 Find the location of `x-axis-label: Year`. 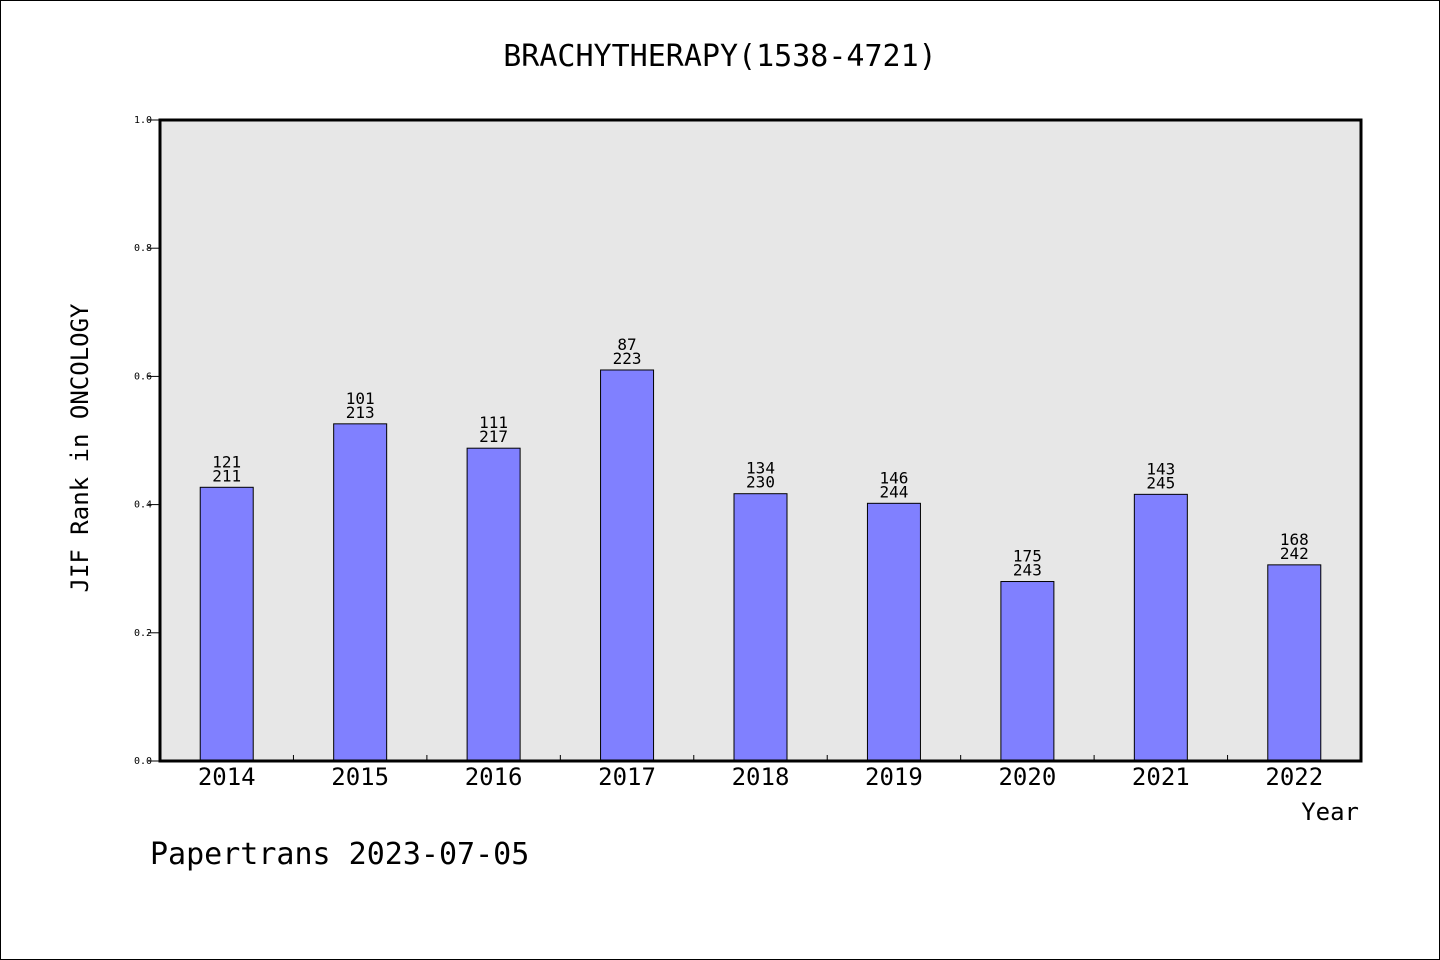

x-axis-label: Year is located at coordinates (1330, 812).